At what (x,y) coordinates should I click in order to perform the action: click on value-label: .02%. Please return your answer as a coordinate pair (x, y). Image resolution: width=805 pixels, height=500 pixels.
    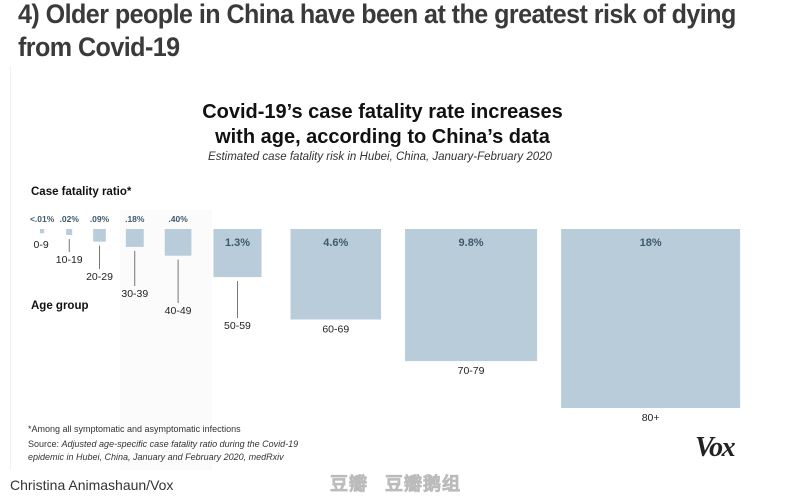
    Looking at the image, I should click on (70, 219).